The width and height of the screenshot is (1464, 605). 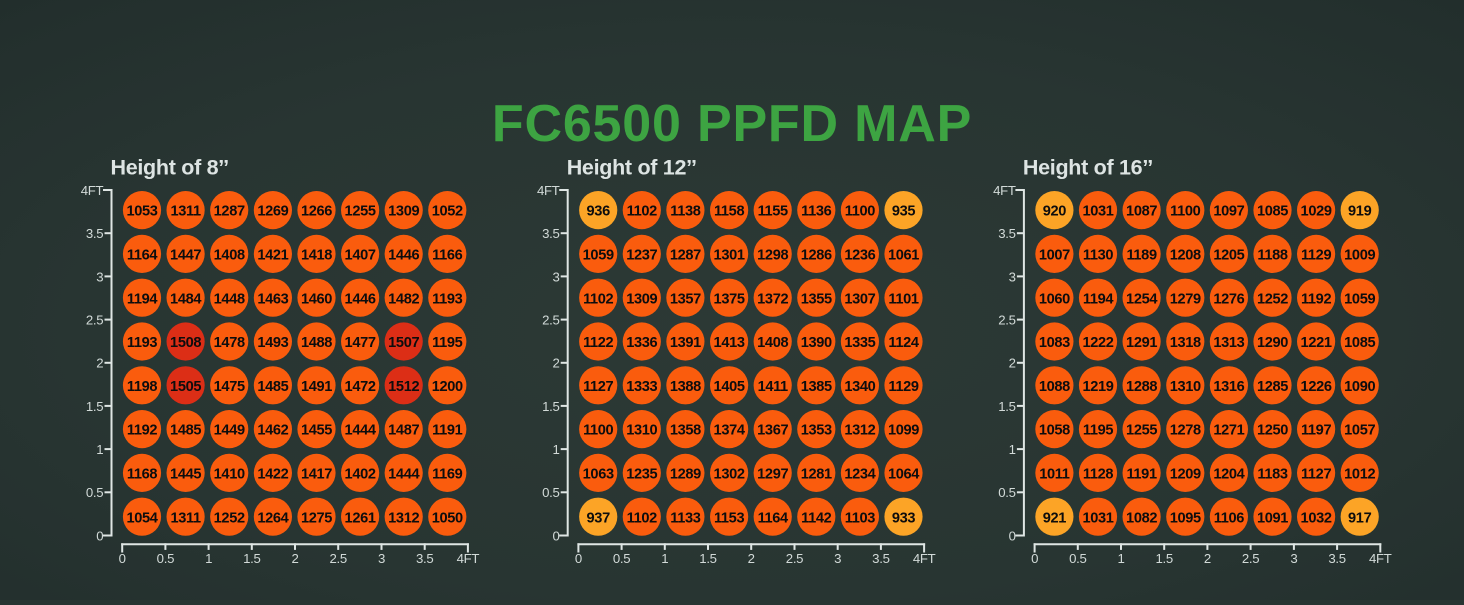 I want to click on svg-text: 1391, so click(x=685, y=343).